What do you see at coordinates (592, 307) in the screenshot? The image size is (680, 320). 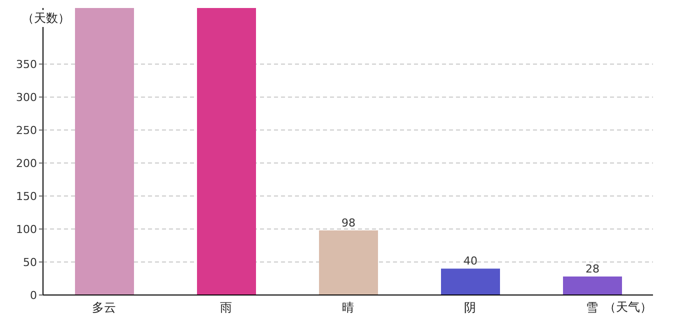 I see `x-tick-label: 雪` at bounding box center [592, 307].